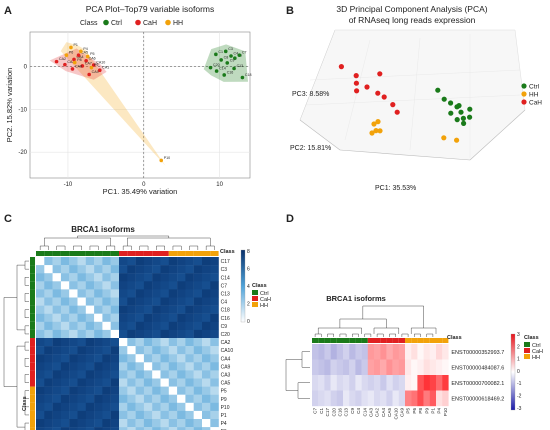  Describe the element at coordinates (80, 57) in the screenshot. I see `point-label: CA4` at that location.